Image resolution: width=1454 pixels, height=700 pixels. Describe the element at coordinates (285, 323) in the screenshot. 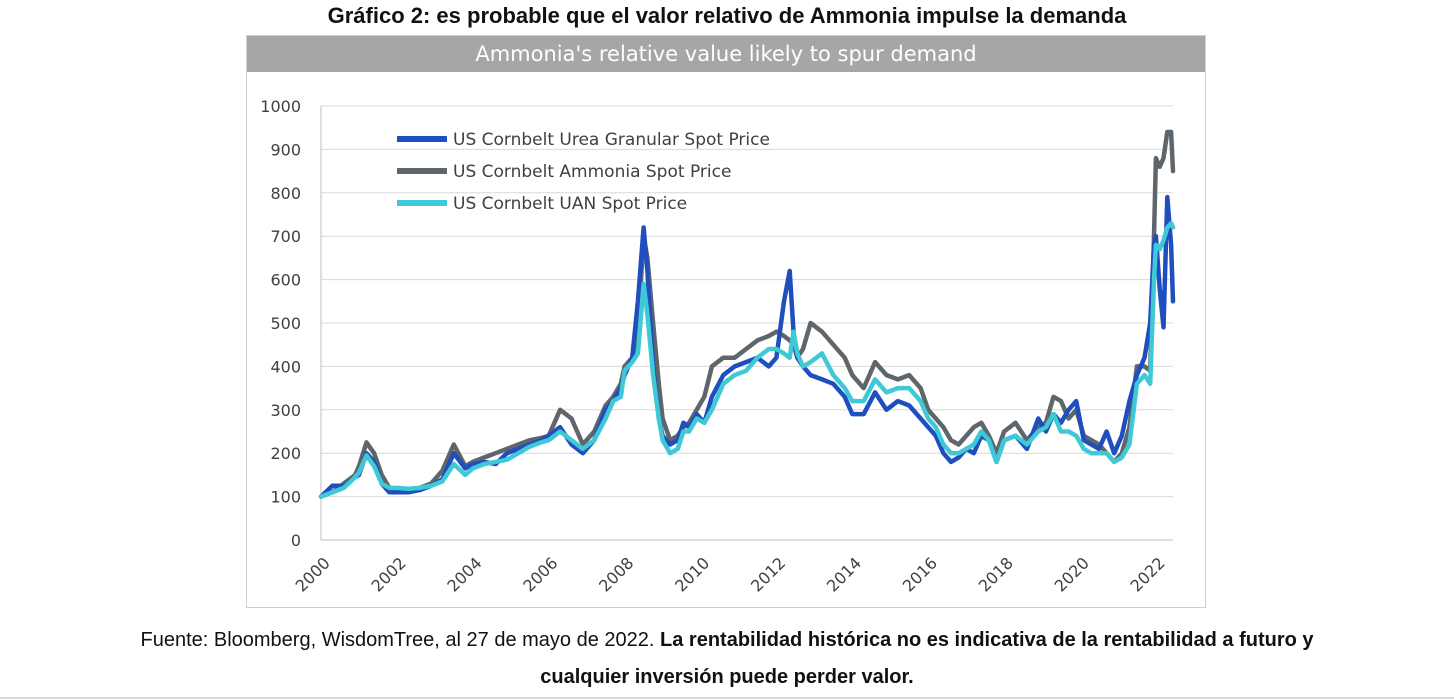

I see `y-tick-label: 500` at that location.